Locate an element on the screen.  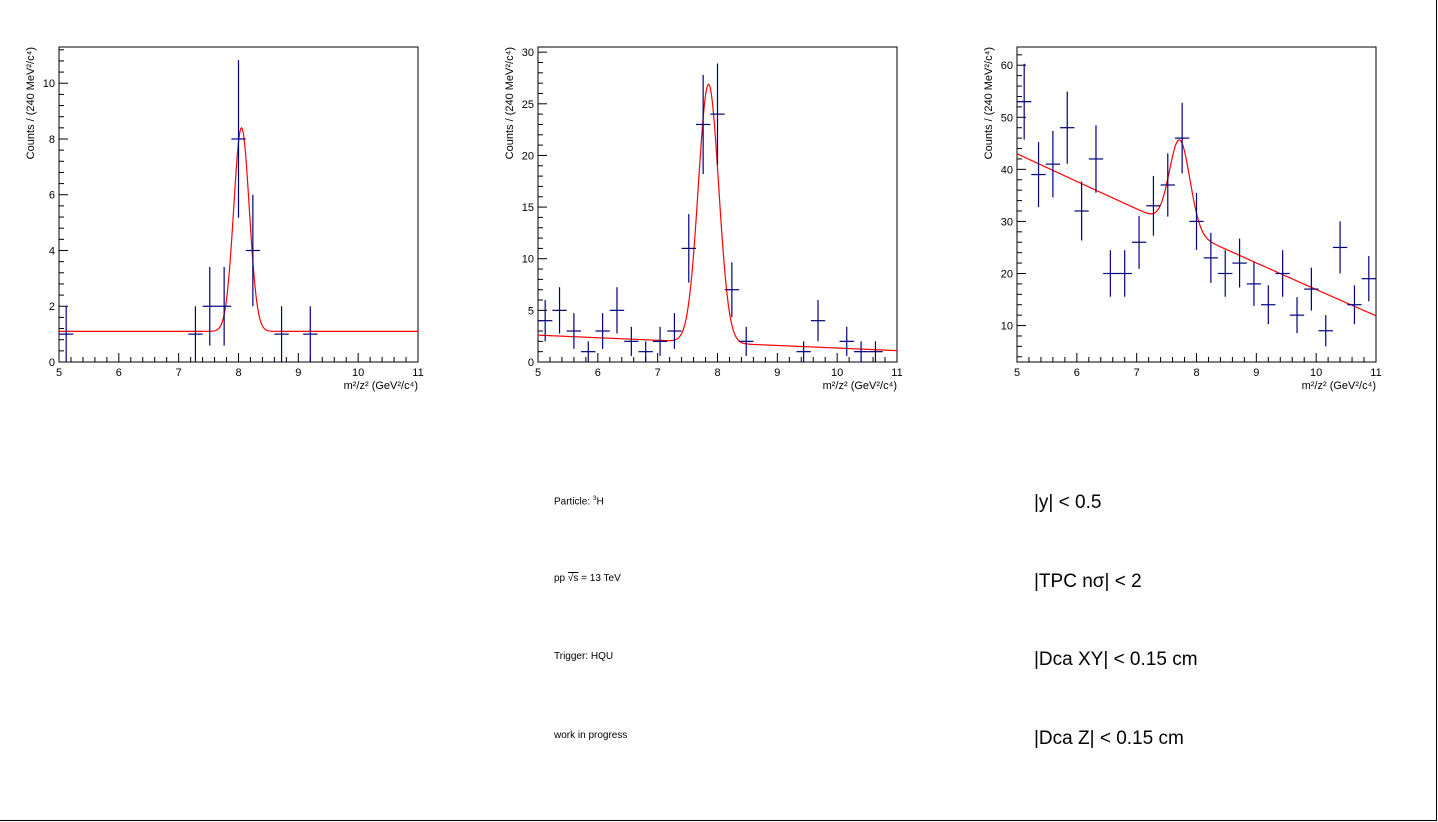
canvas-right-border is located at coordinates (1436, 410).